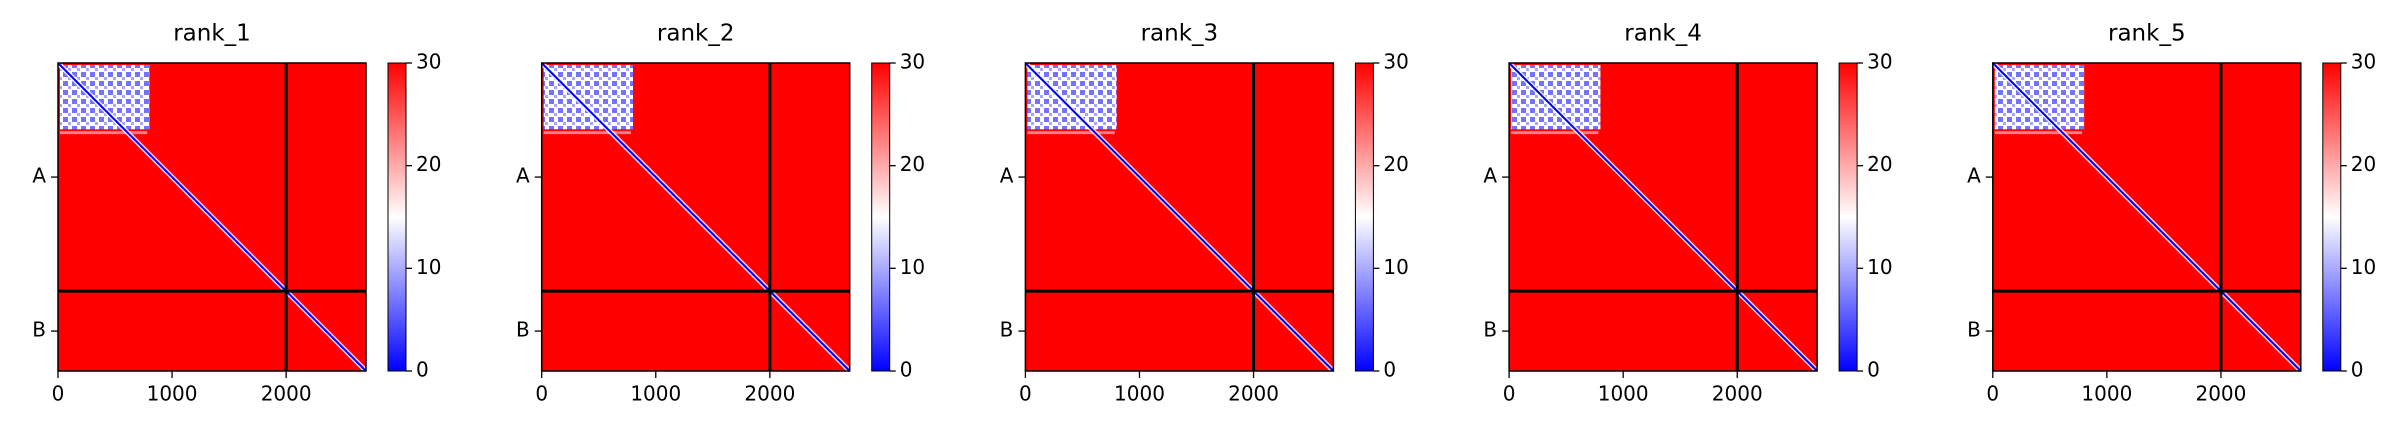  I want to click on panel-title: rank_2, so click(696, 34).